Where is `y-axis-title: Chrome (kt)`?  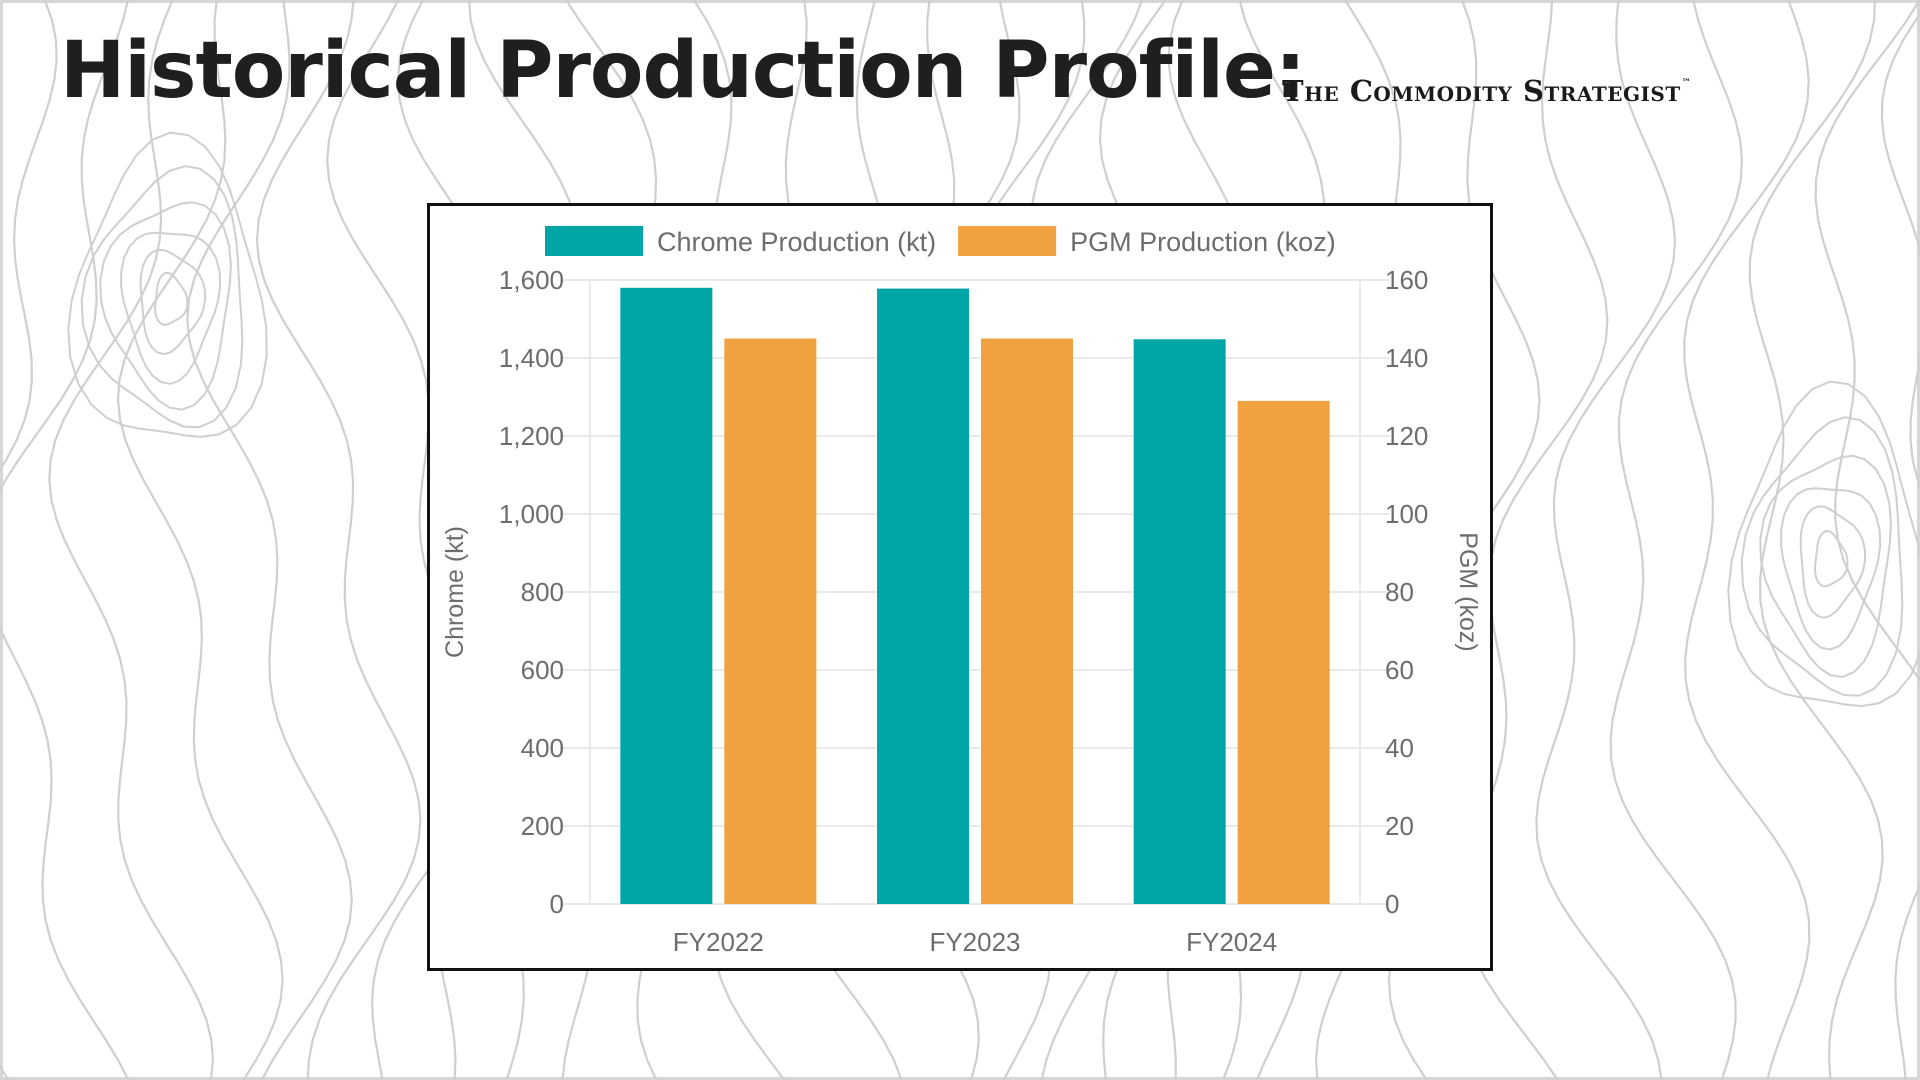
y-axis-title: Chrome (kt) is located at coordinates (455, 592).